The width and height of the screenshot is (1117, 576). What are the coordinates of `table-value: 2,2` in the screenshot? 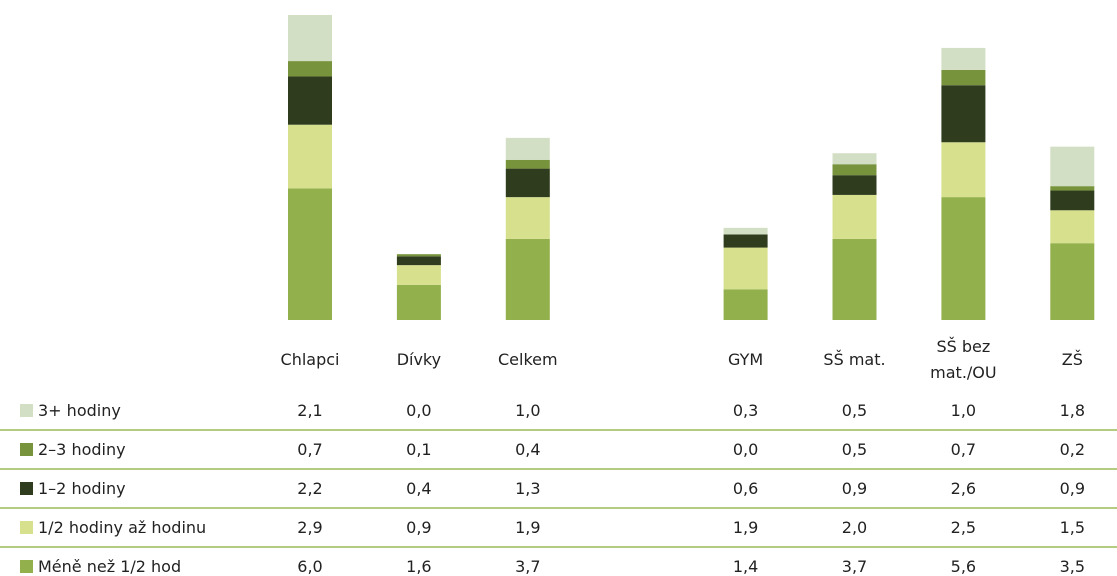 It's located at (310, 488).